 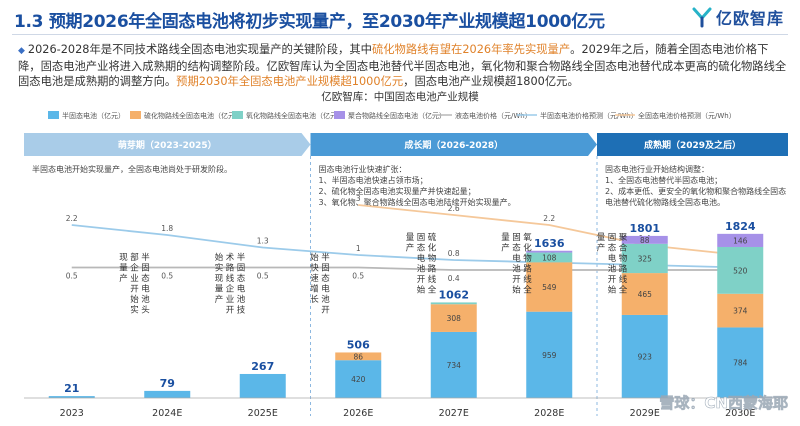 What do you see at coordinates (645, 294) in the screenshot?
I see `segment-value: 465` at bounding box center [645, 294].